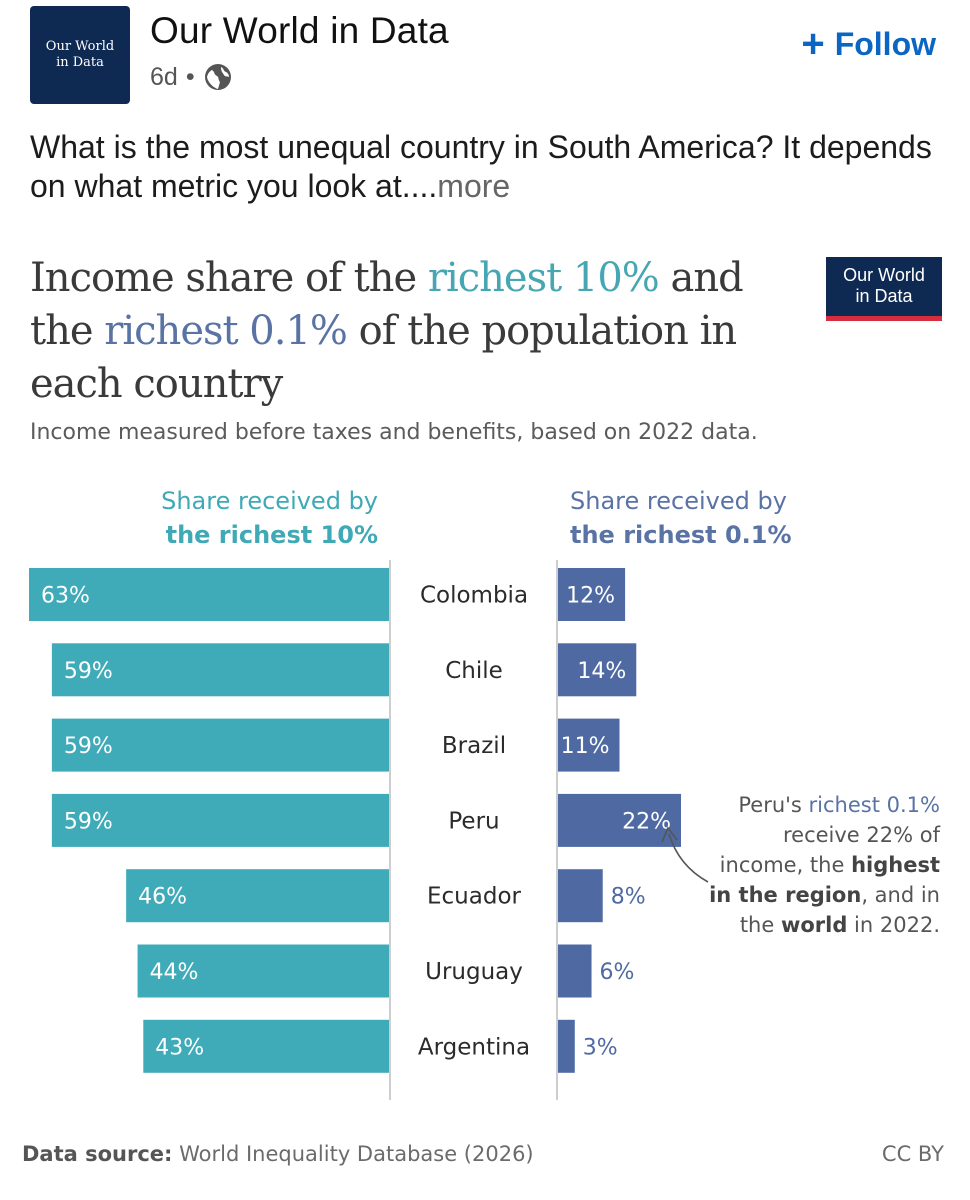 The image size is (970, 1200). I want to click on label-richest01-chile: 14%, so click(601, 671).